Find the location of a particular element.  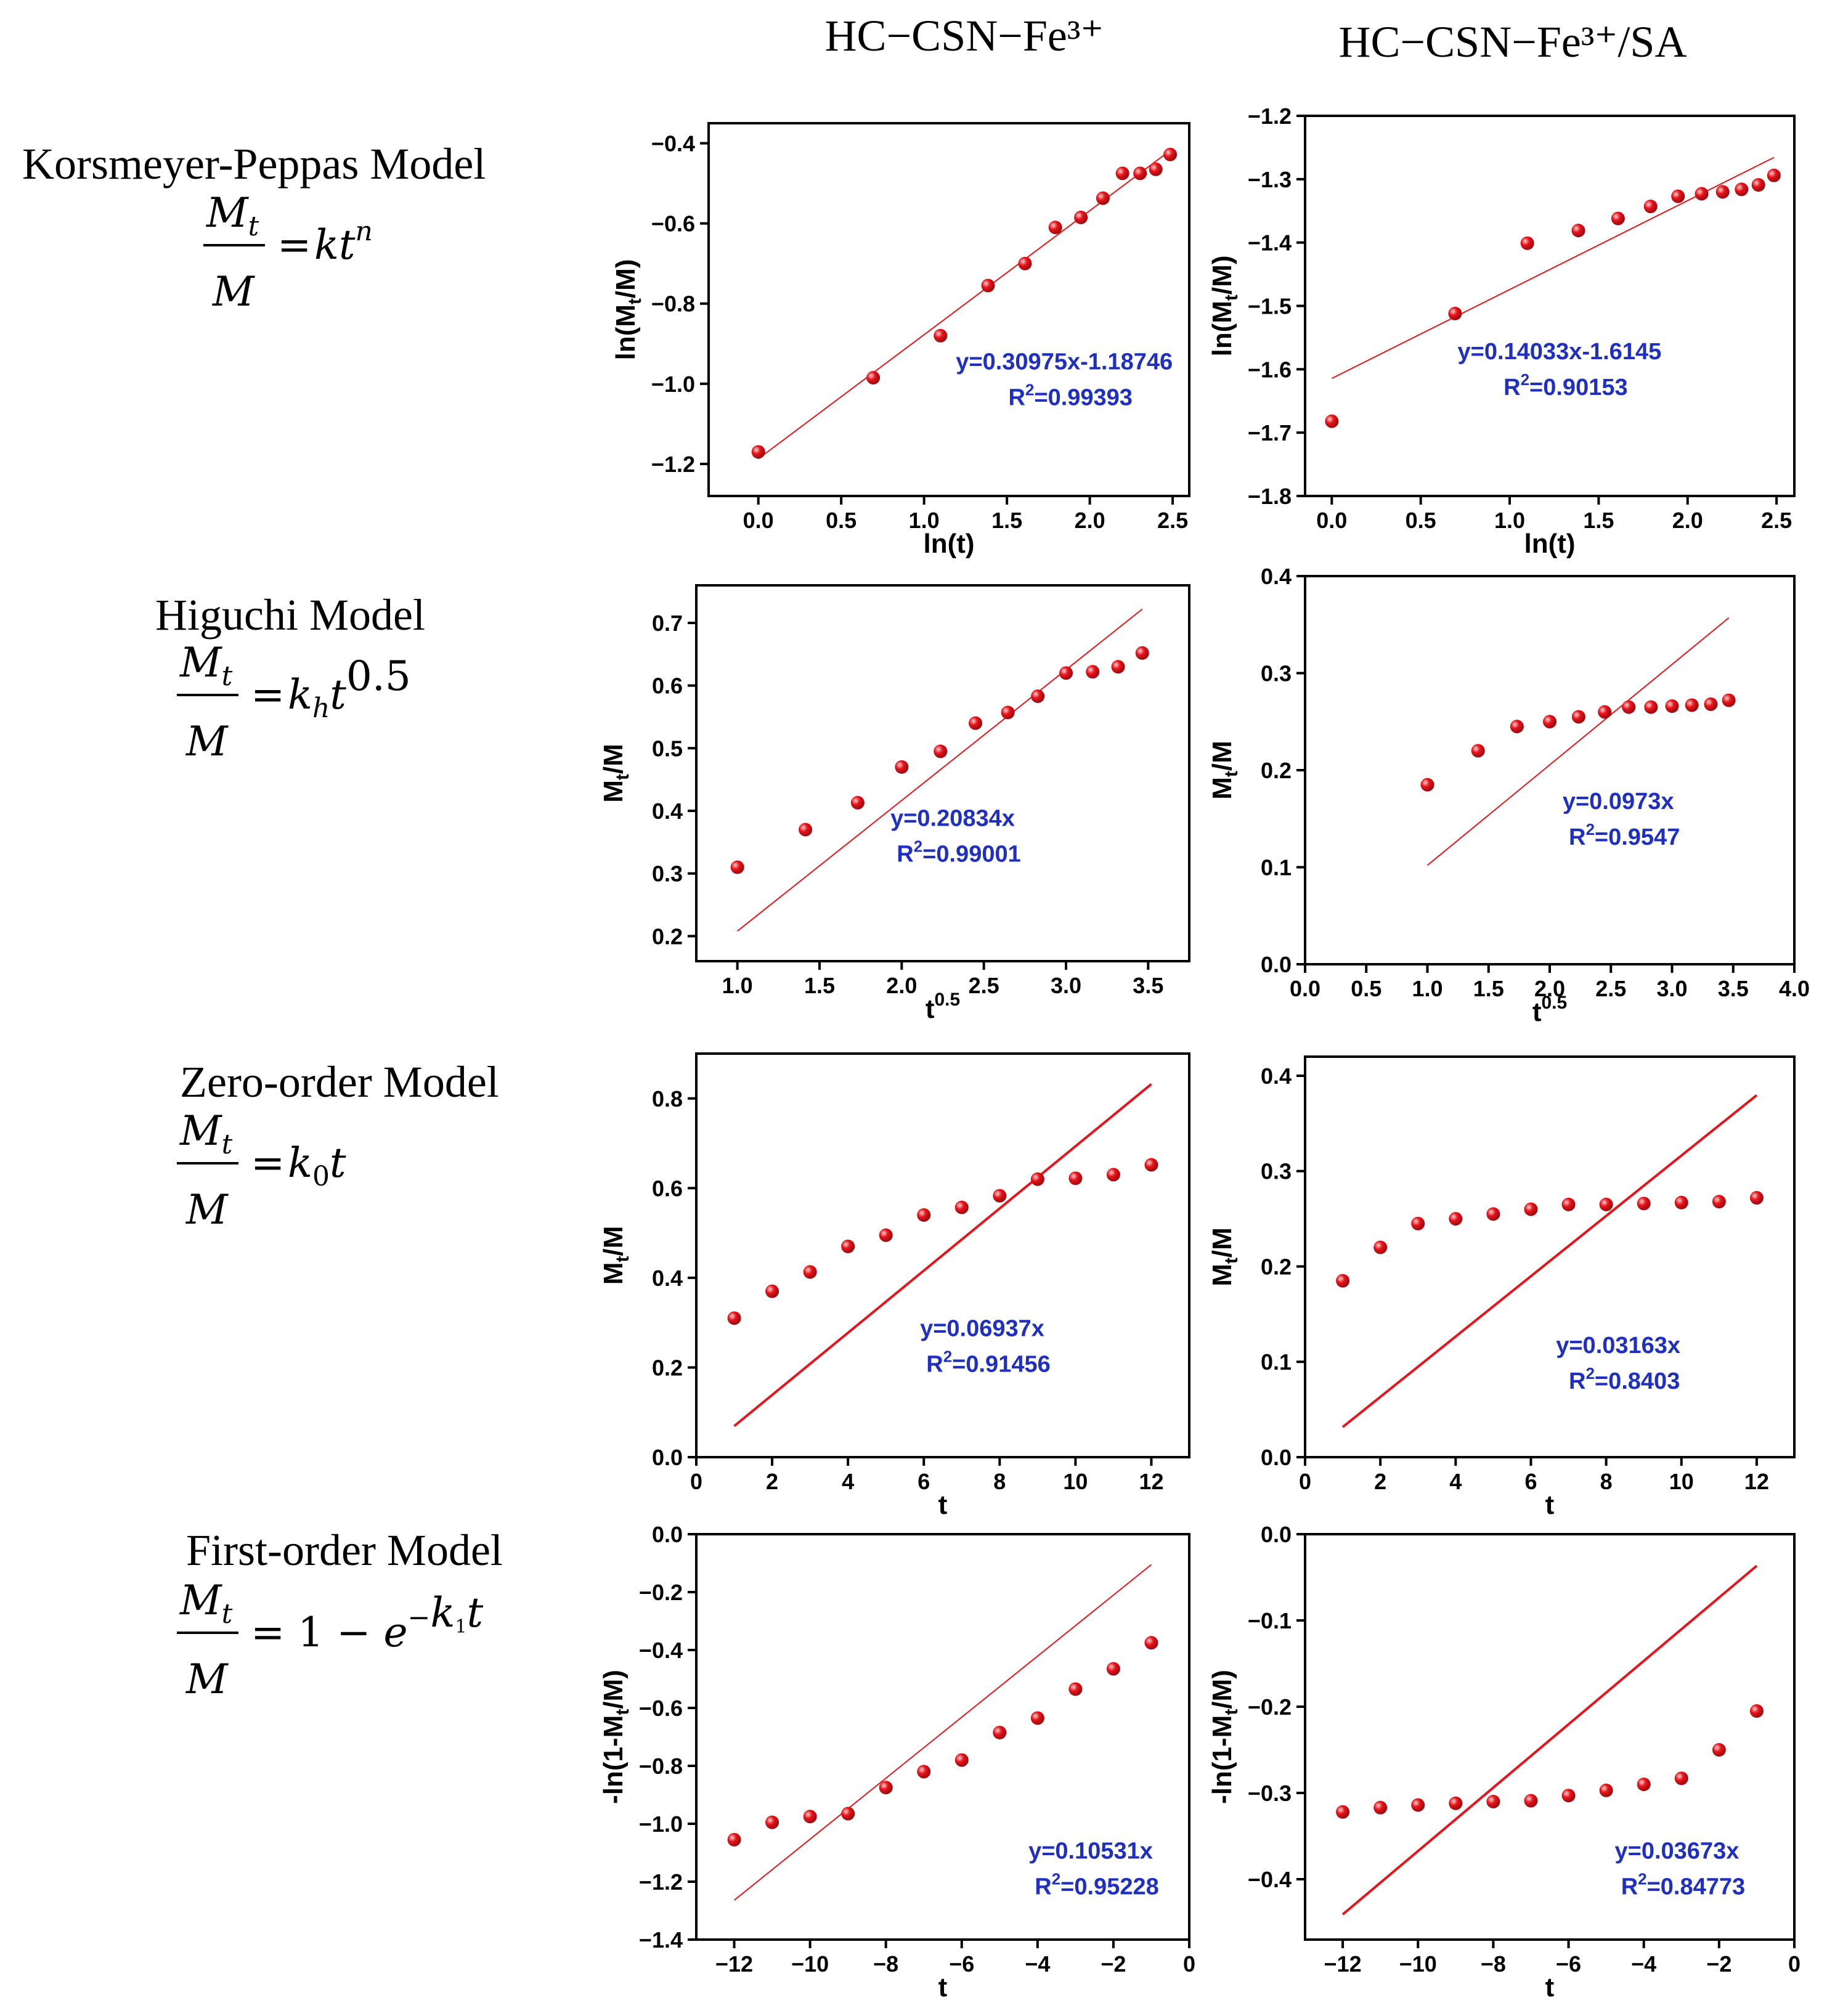

y-tick-label: 0.1 is located at coordinates (1276, 867).